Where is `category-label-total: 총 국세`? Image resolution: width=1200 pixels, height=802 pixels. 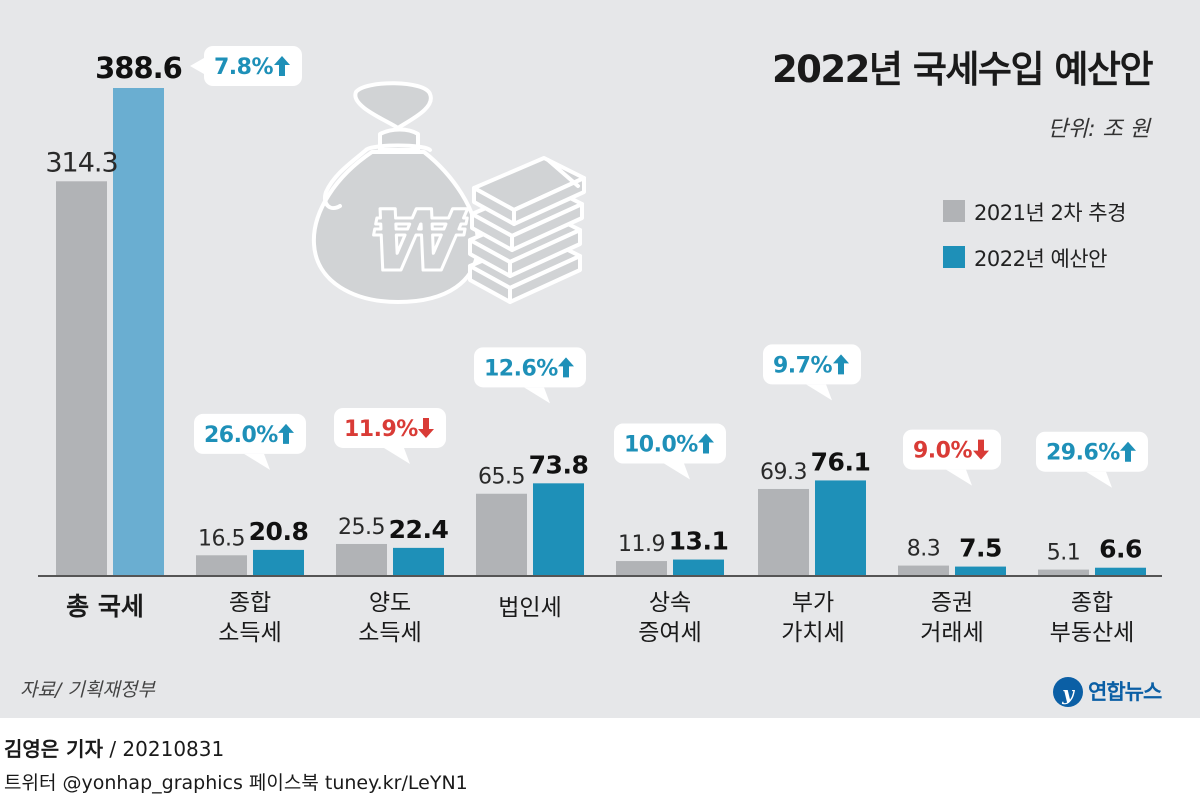 category-label-total: 총 국세 is located at coordinates (105, 606).